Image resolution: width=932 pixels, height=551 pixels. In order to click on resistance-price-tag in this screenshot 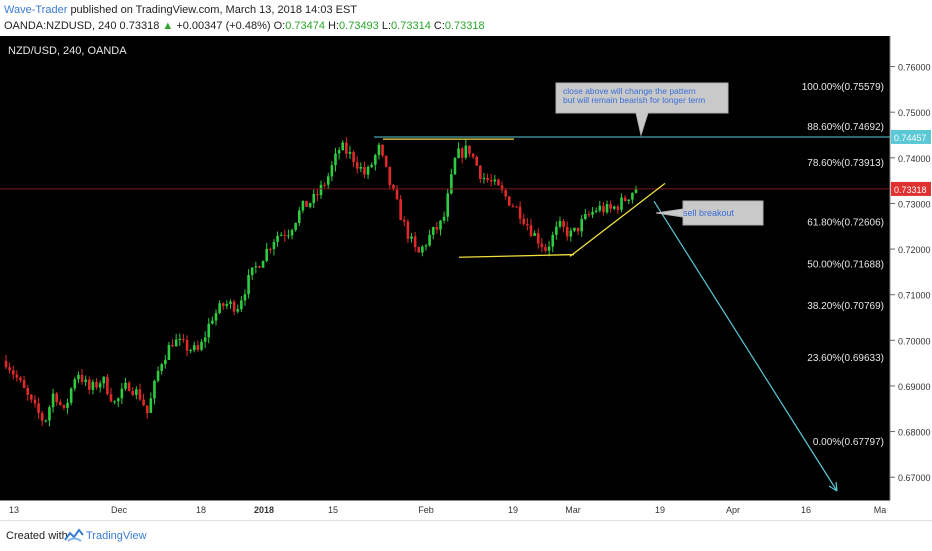, I will do `click(911, 136)`.